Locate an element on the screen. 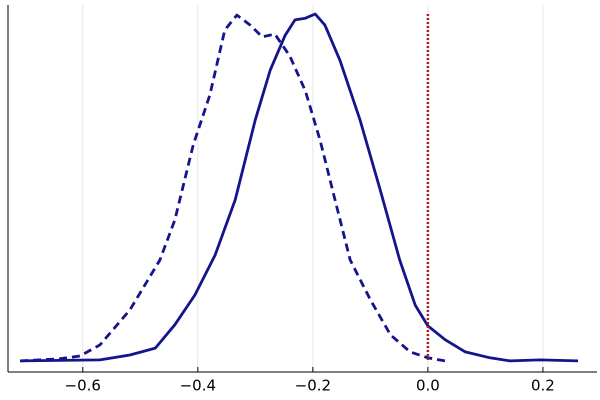 This screenshot has width=600, height=400. x-tick-label: 0.0 is located at coordinates (428, 386).